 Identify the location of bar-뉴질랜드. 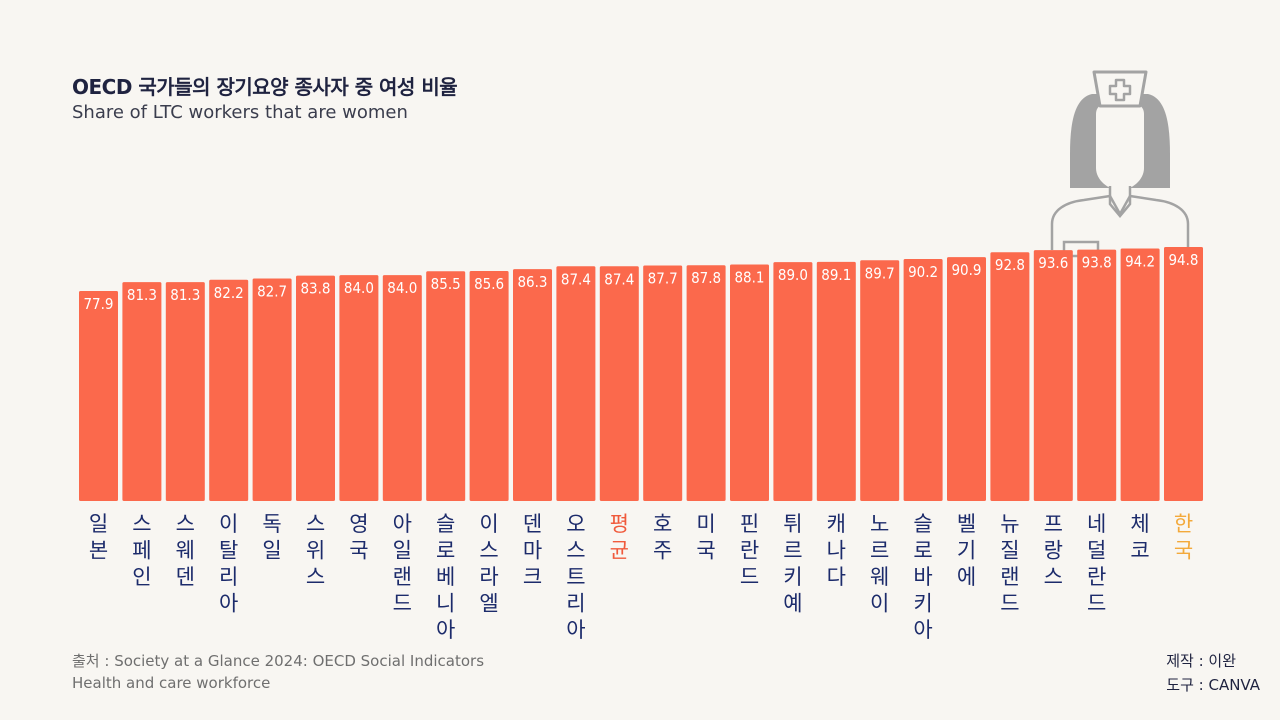
(1010, 376).